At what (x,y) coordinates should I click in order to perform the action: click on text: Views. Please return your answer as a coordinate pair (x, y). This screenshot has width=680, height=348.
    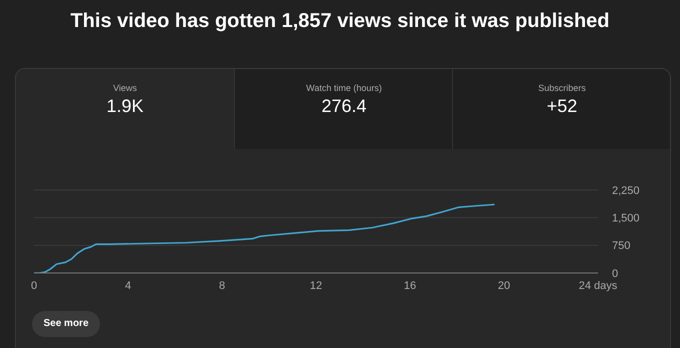
    Looking at the image, I should click on (125, 88).